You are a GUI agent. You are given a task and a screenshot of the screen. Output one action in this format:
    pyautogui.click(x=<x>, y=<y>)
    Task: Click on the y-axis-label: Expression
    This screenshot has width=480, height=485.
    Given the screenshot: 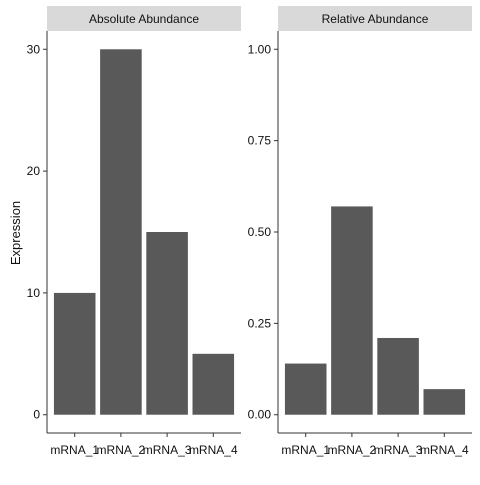 What is the action you would take?
    pyautogui.click(x=15, y=233)
    